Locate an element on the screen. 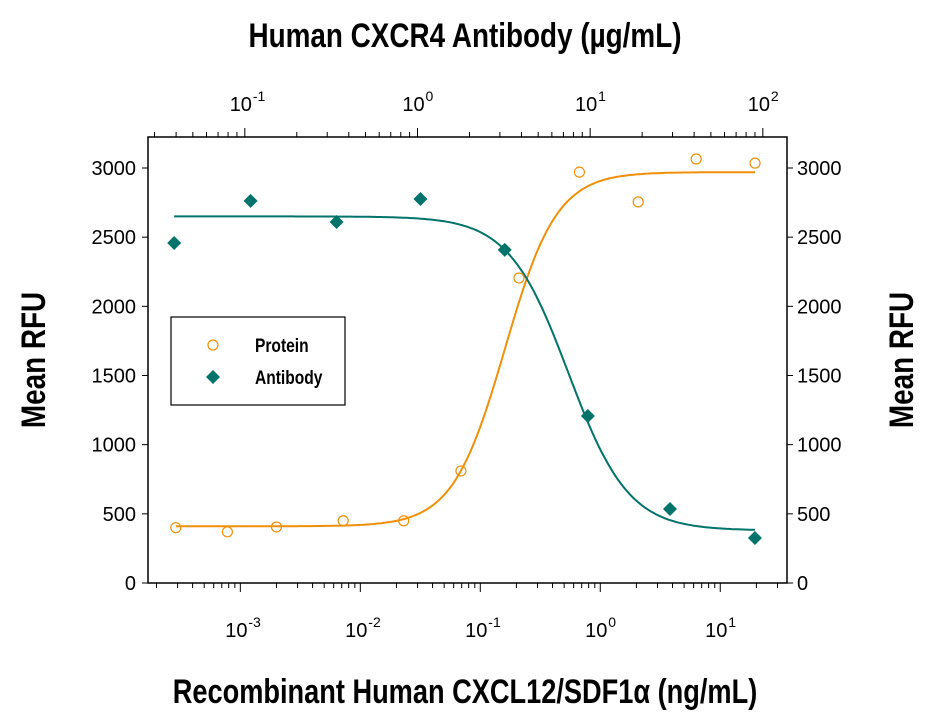  y-tick-label-right: 3000 is located at coordinates (819, 169).